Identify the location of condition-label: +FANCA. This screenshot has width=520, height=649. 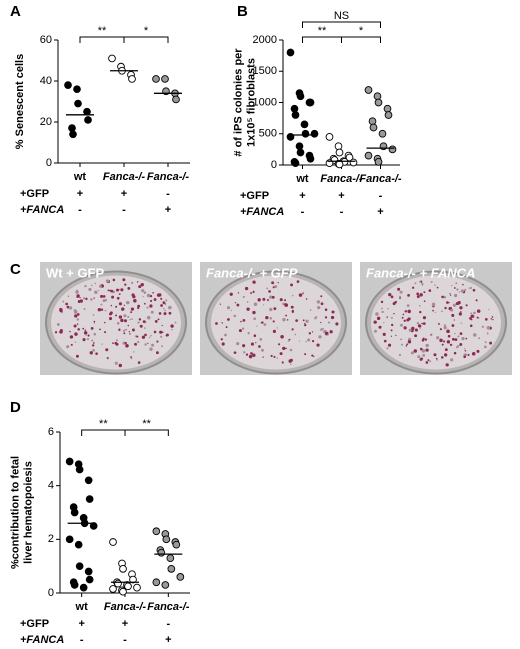
(42, 640).